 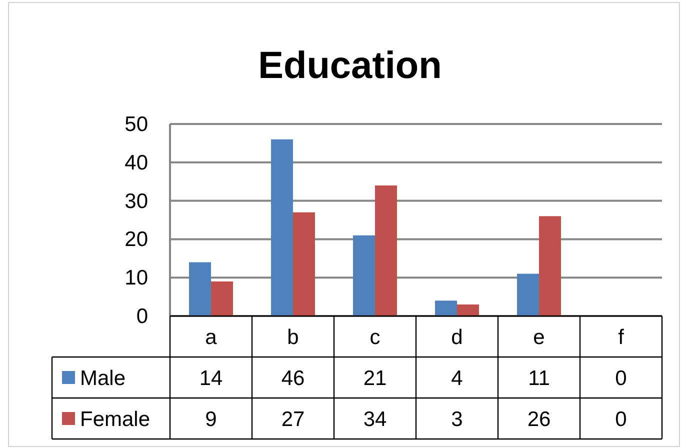 I want to click on x-tick-label: f, so click(x=621, y=337).